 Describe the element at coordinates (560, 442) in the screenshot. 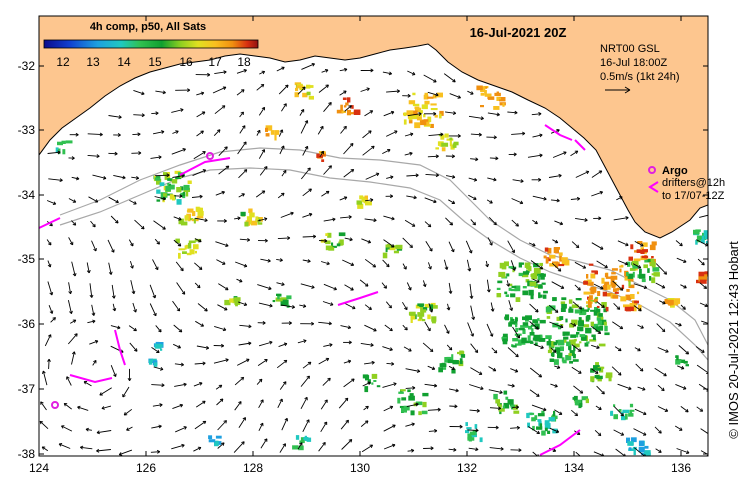

I see `drifter-track` at that location.